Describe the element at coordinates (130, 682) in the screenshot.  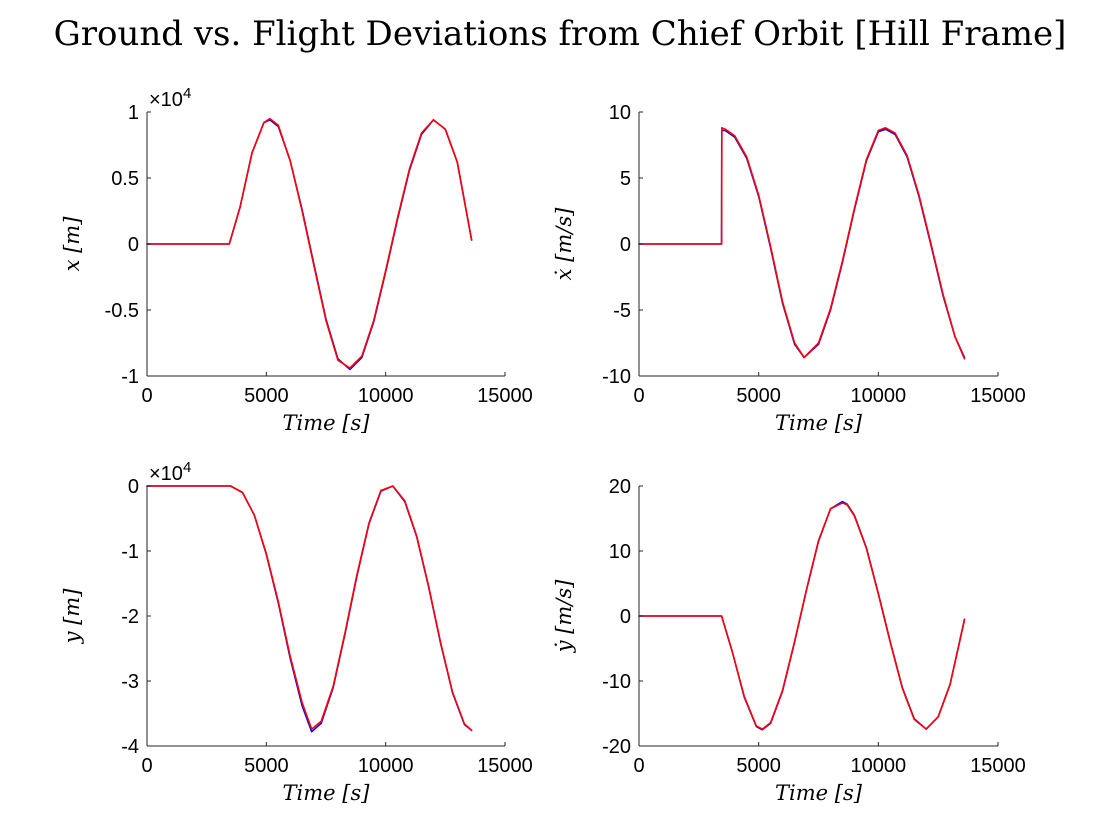
I see `y-tick-label: -3` at that location.